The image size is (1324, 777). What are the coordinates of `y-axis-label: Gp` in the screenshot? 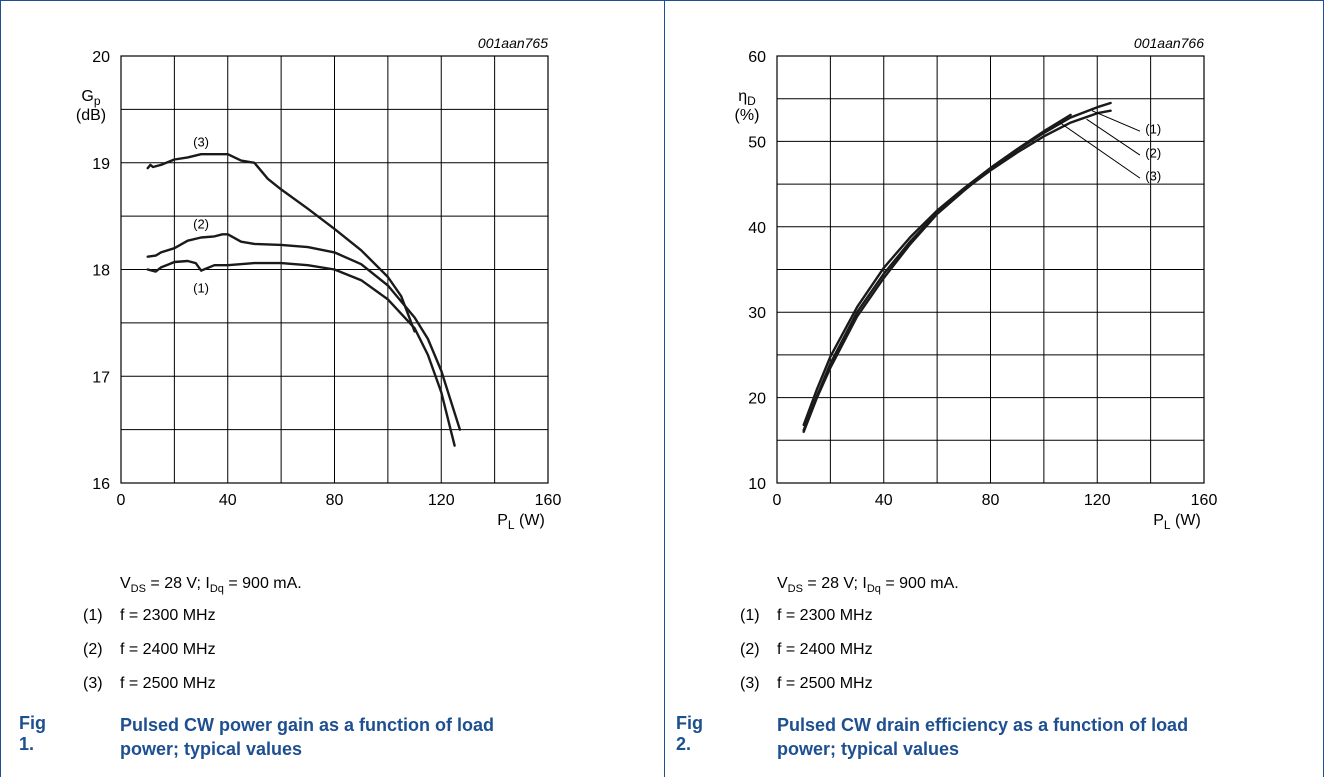 It's located at (90, 98).